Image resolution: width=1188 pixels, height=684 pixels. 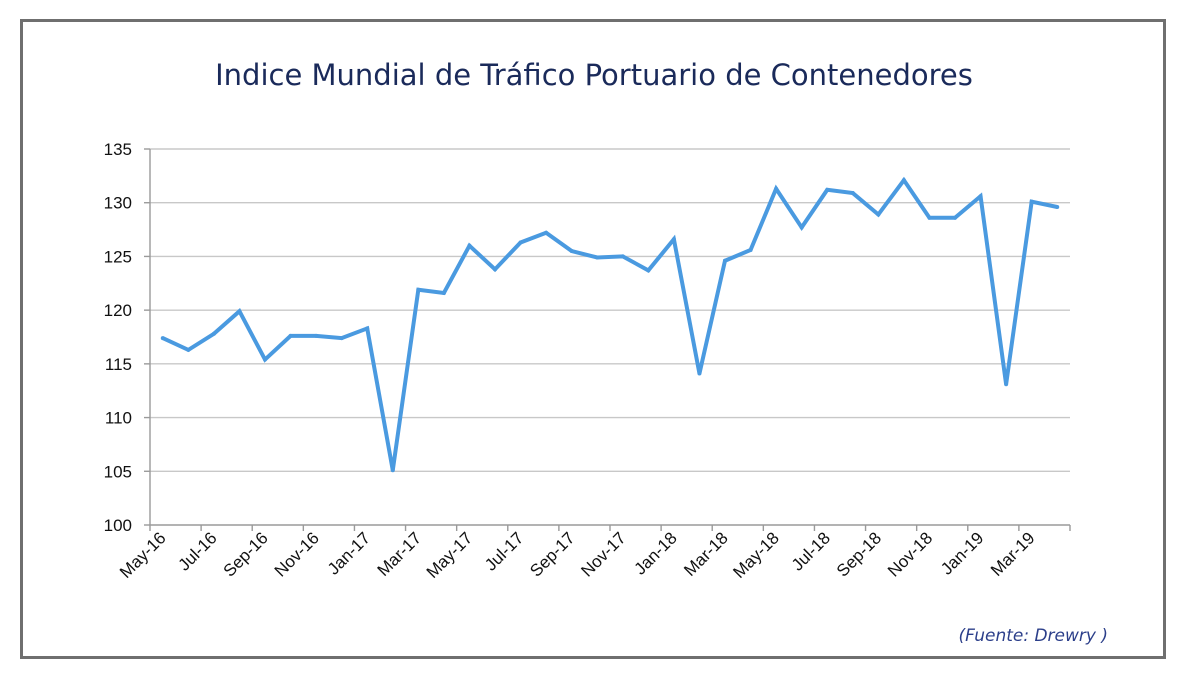 What do you see at coordinates (118, 525) in the screenshot?
I see `y-tick-label: 100` at bounding box center [118, 525].